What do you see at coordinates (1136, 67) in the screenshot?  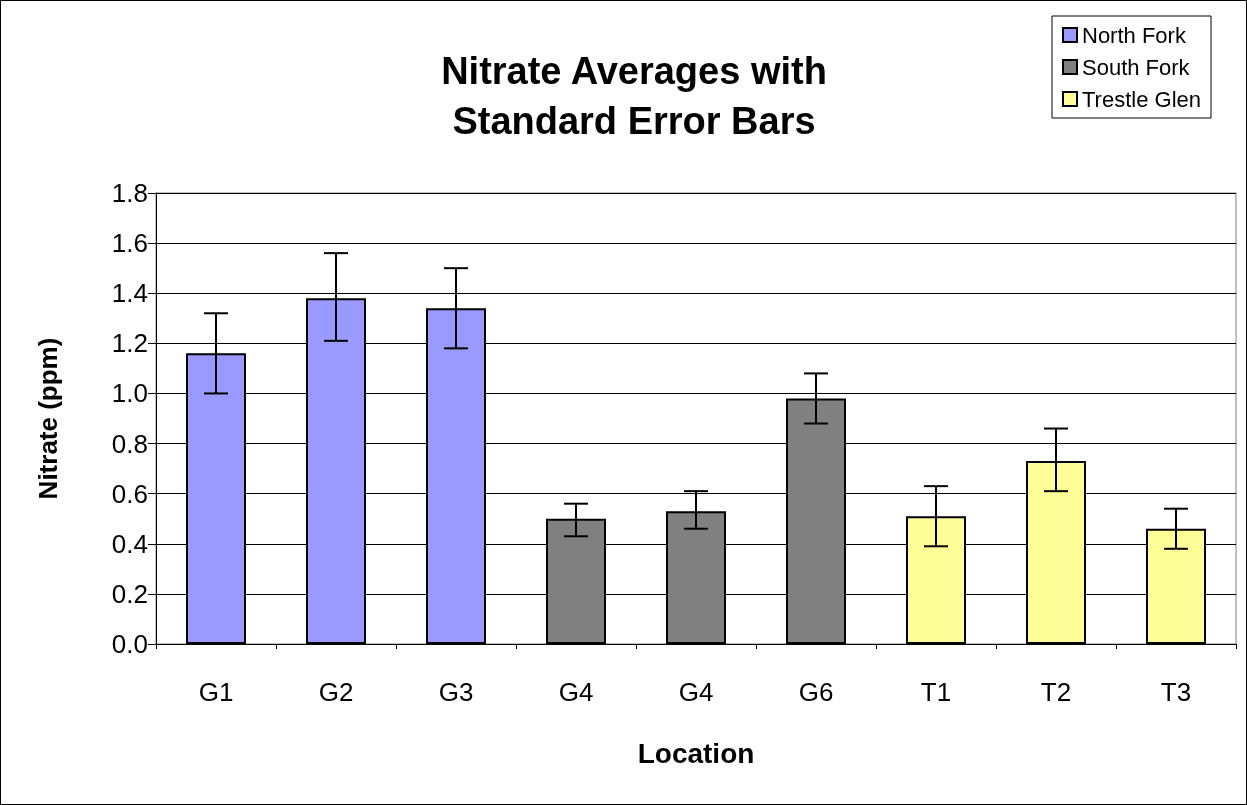 I see `legend-label: South Fork` at bounding box center [1136, 67].